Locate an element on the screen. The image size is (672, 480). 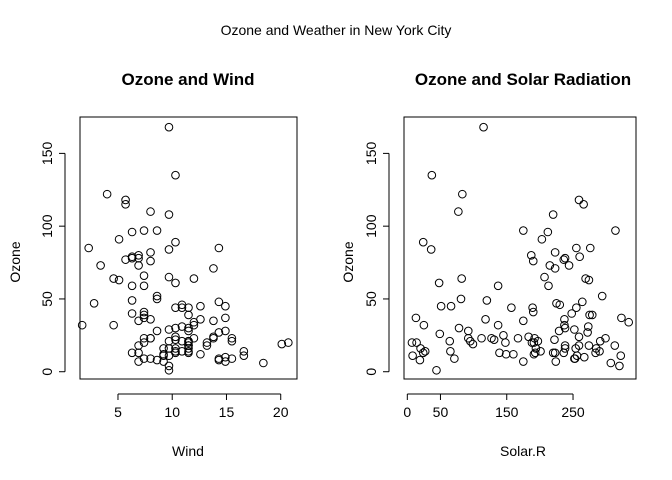
x-tick-label: 10 is located at coordinates (172, 412).